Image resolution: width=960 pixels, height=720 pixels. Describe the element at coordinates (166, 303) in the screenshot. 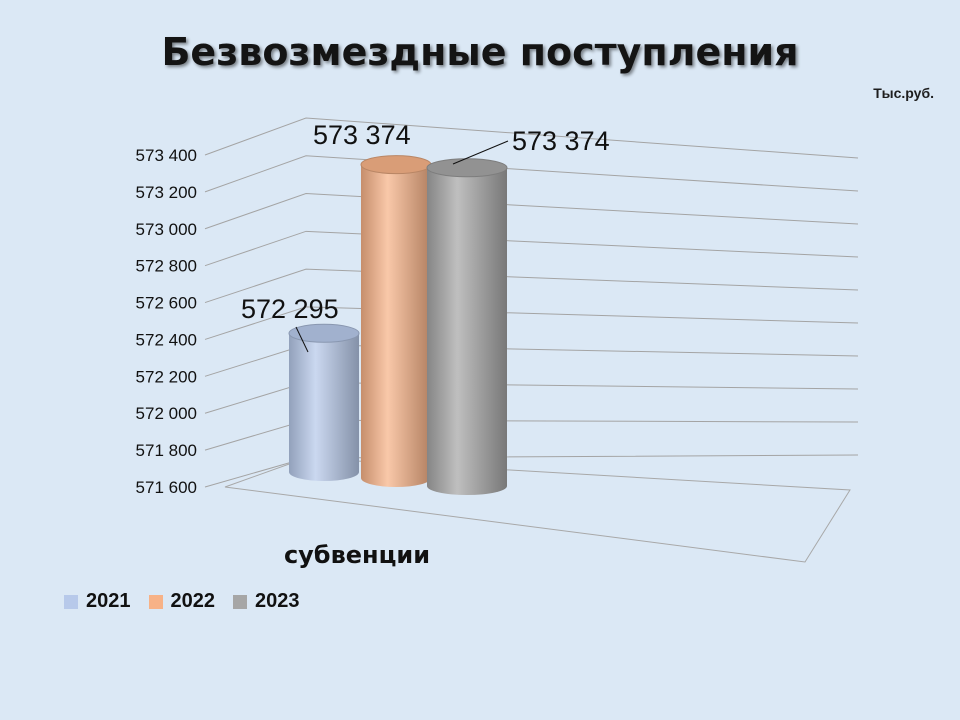

I see `y-tick-label: 572 600` at that location.